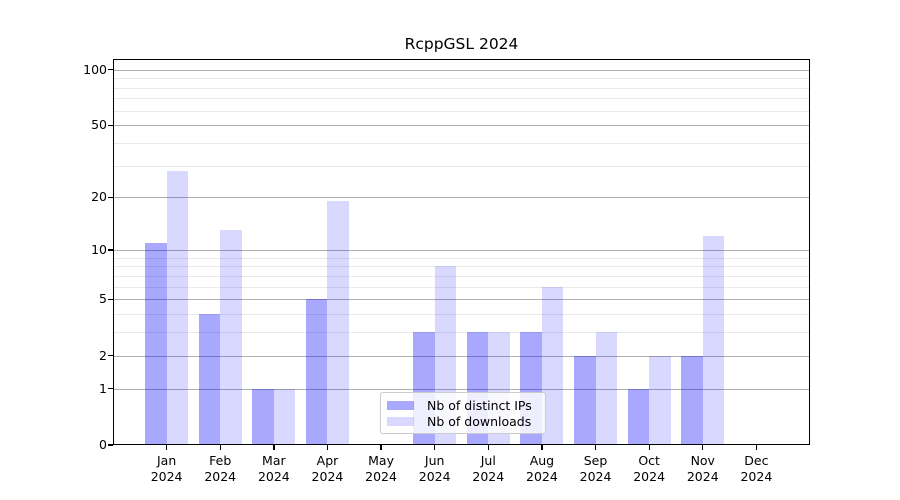  What do you see at coordinates (488, 460) in the screenshot?
I see `x-tick-month: Jul` at bounding box center [488, 460].